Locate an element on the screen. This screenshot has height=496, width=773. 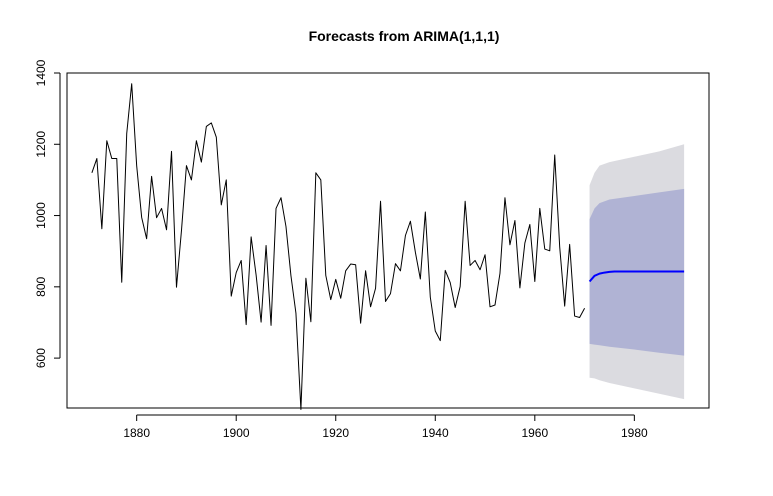
y-tick-label: 1200 is located at coordinates (41, 144).